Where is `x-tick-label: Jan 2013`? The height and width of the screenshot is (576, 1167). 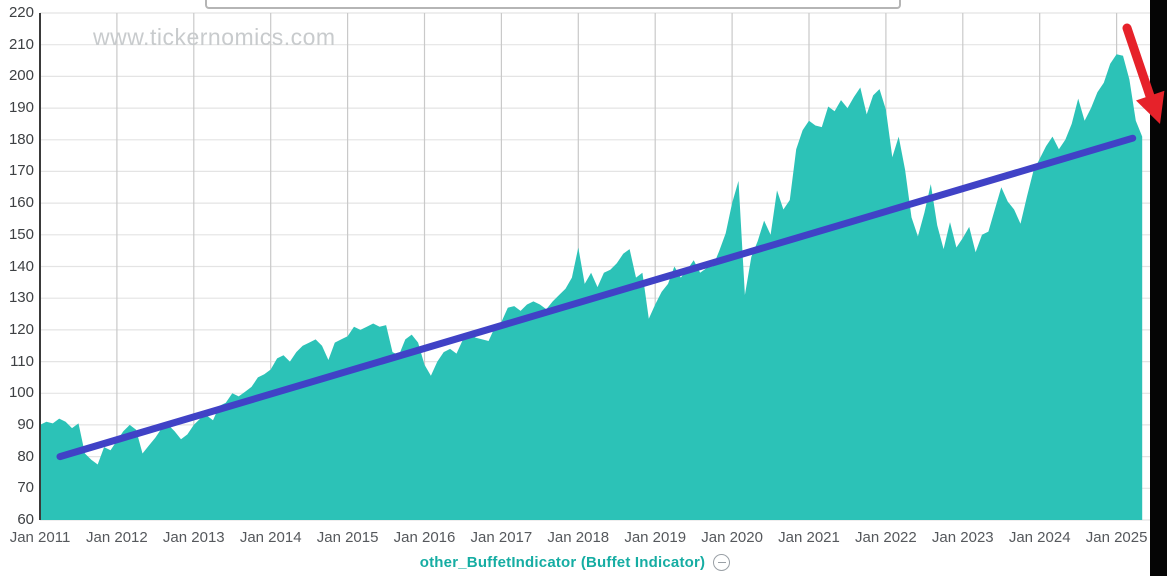
x-tick-label: Jan 2013 is located at coordinates (193, 537).